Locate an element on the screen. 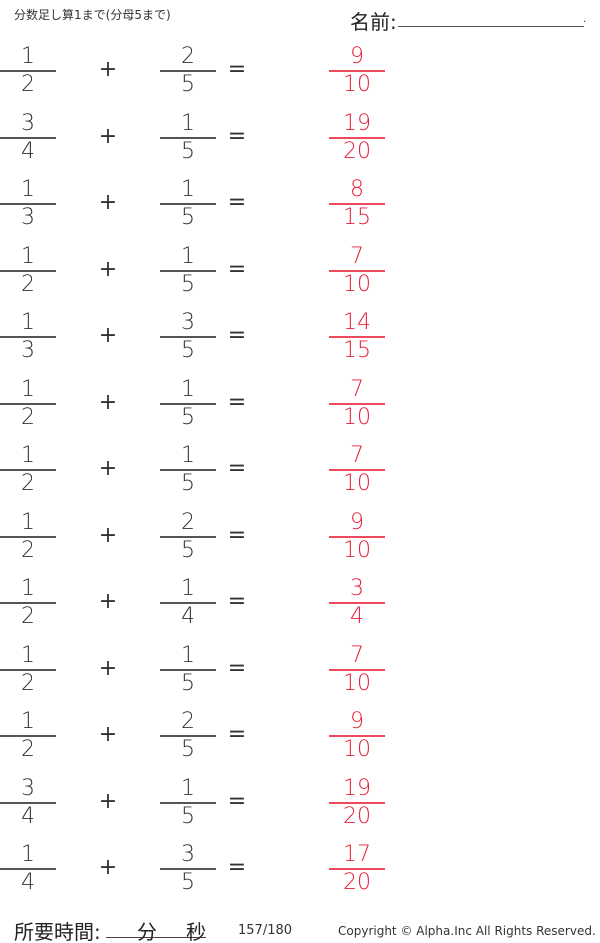 The height and width of the screenshot is (943, 600). time-field is located at coordinates (156, 937).